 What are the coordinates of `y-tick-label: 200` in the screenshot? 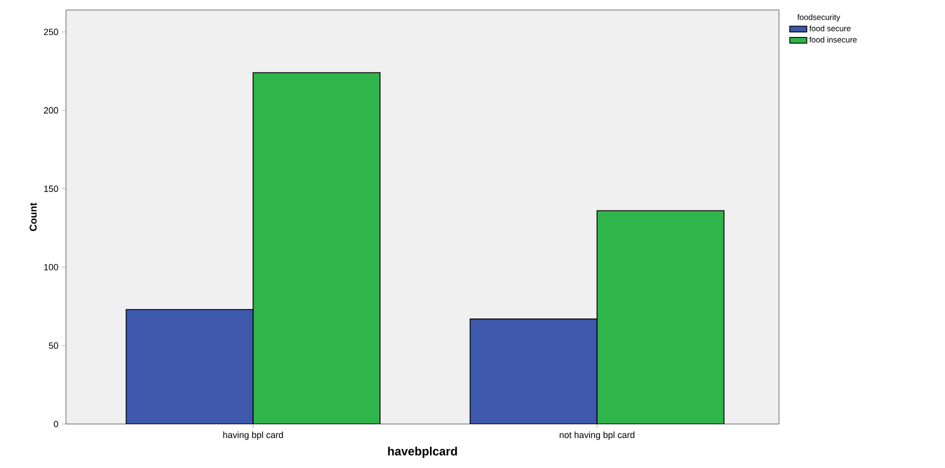 It's located at (51, 110).